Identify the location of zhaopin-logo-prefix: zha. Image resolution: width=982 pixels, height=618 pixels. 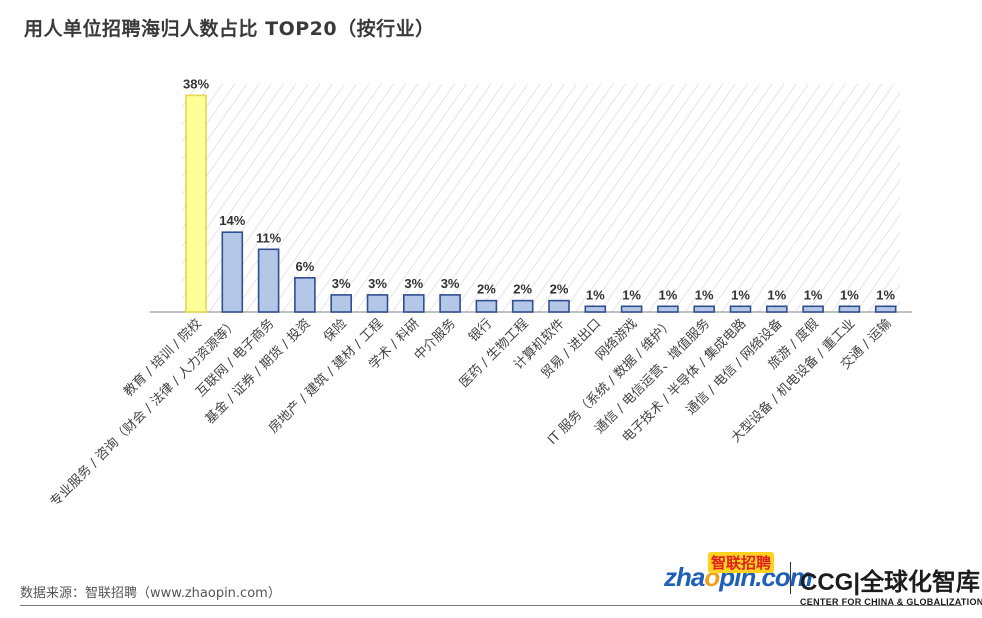
(684, 577).